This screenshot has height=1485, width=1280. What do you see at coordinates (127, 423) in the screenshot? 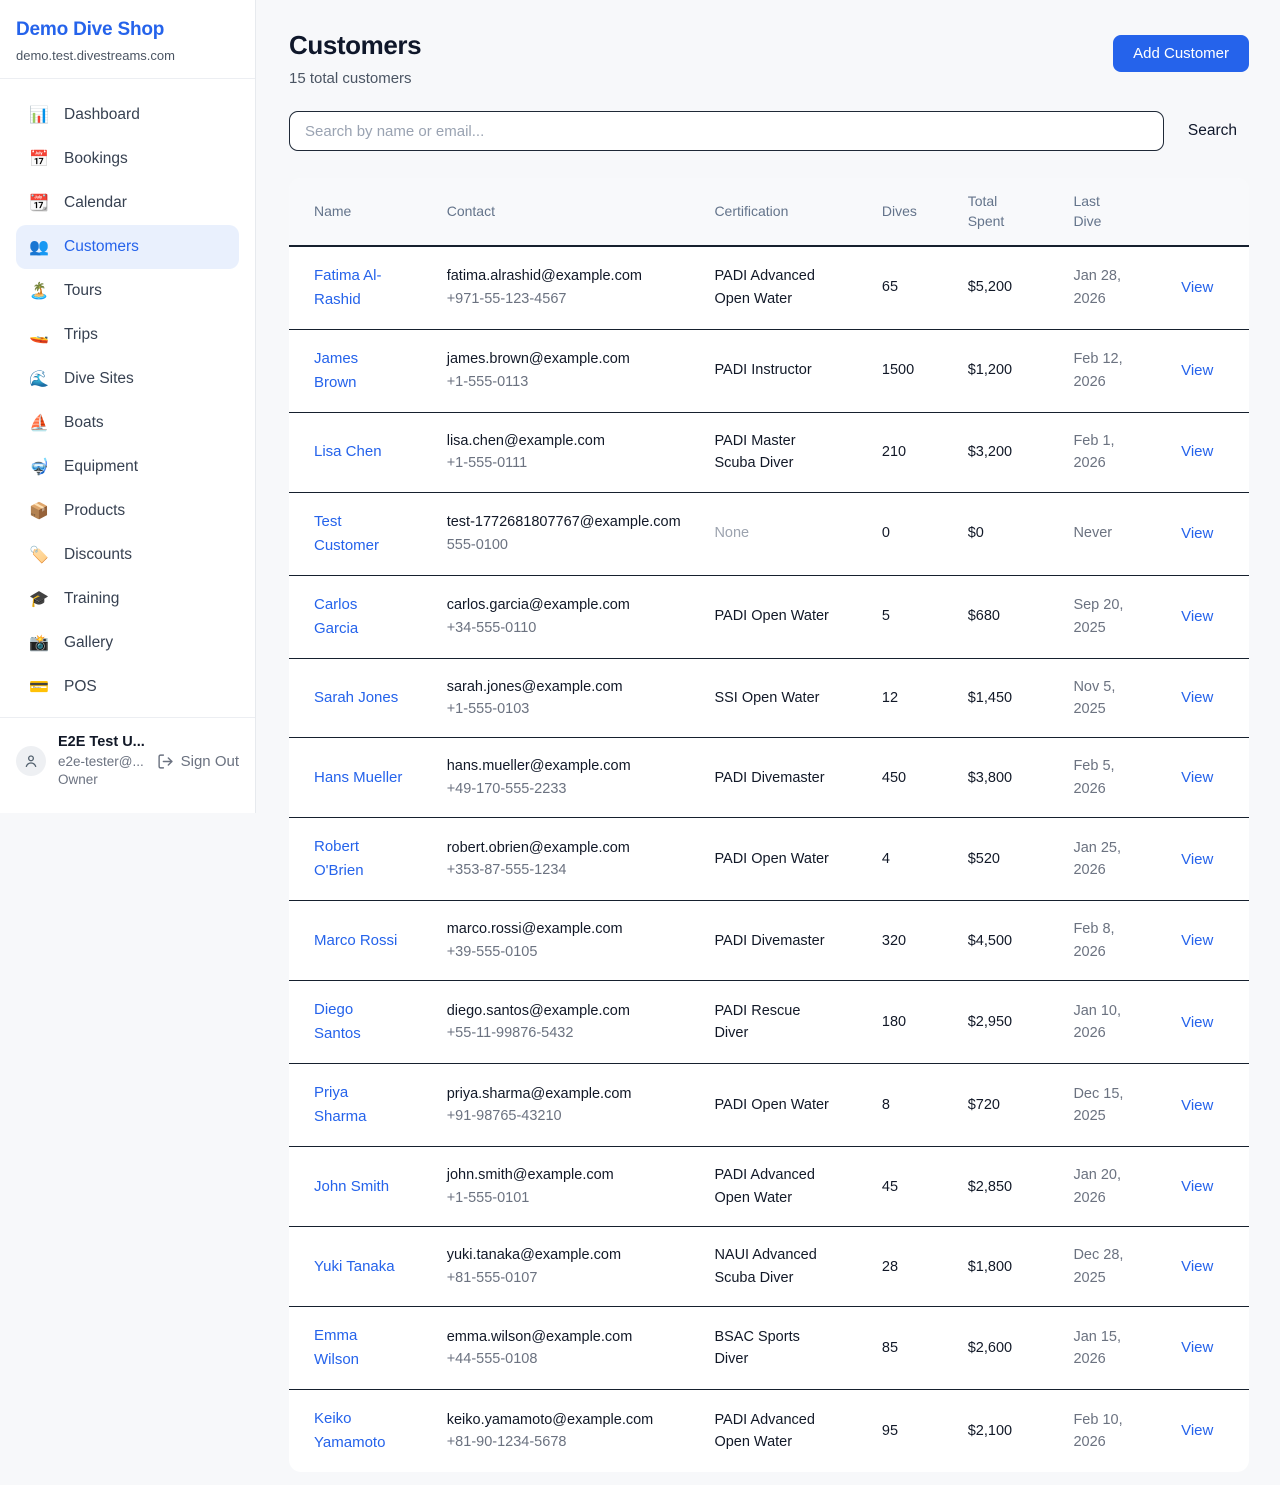
I see `sidebar-nav-item: ⛵ Boats` at bounding box center [127, 423].